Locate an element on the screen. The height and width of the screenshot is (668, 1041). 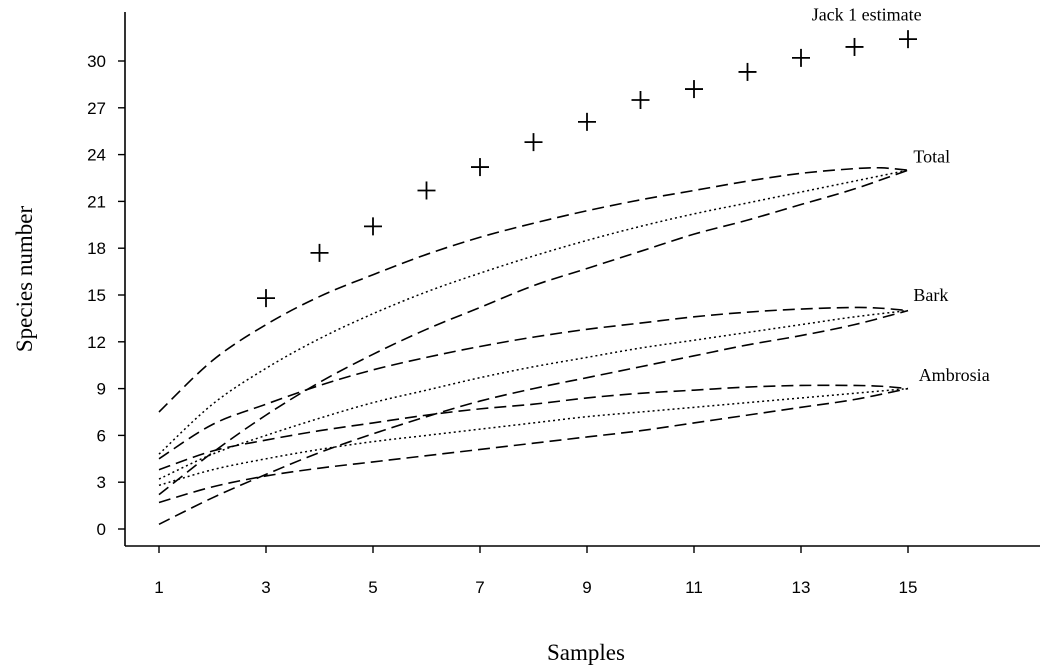
x-ticks: 1 3 5 7 9 11 13 15 is located at coordinates (535, 571).